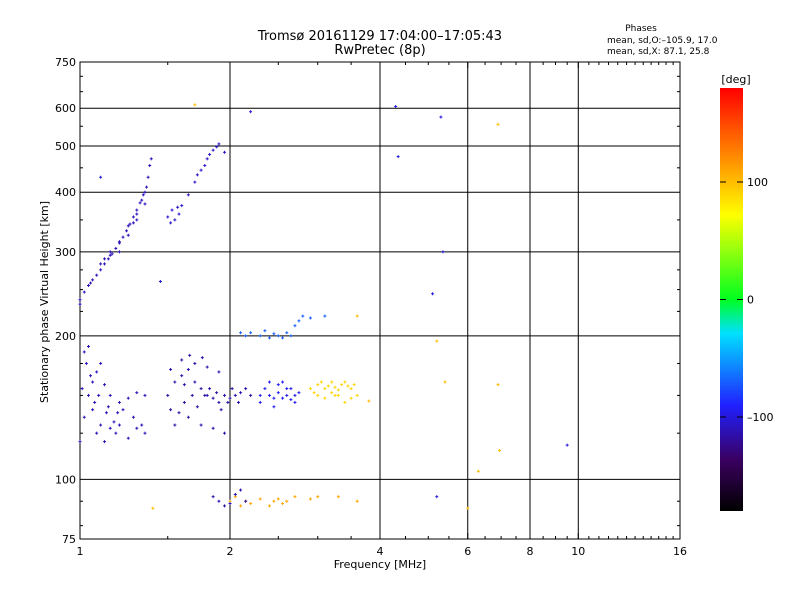  What do you see at coordinates (680, 551) in the screenshot?
I see `x-tick-label-16: 16` at bounding box center [680, 551].